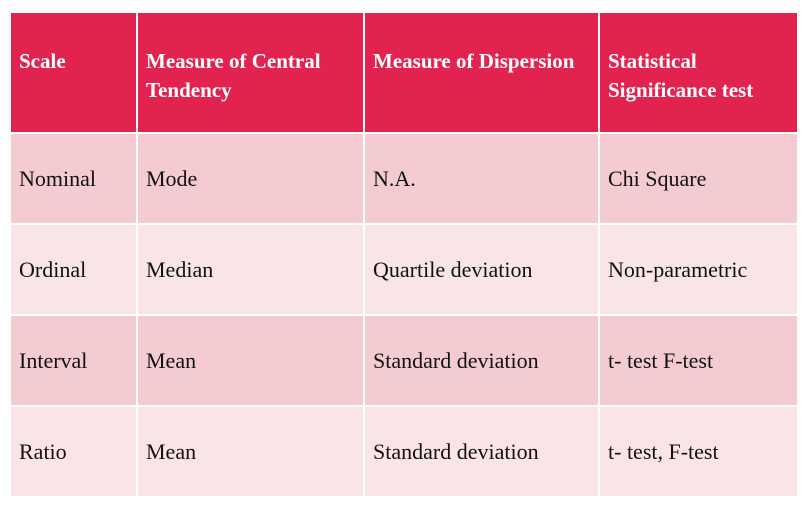 This screenshot has height=516, width=802. I want to click on table-cell: Mode, so click(250, 178).